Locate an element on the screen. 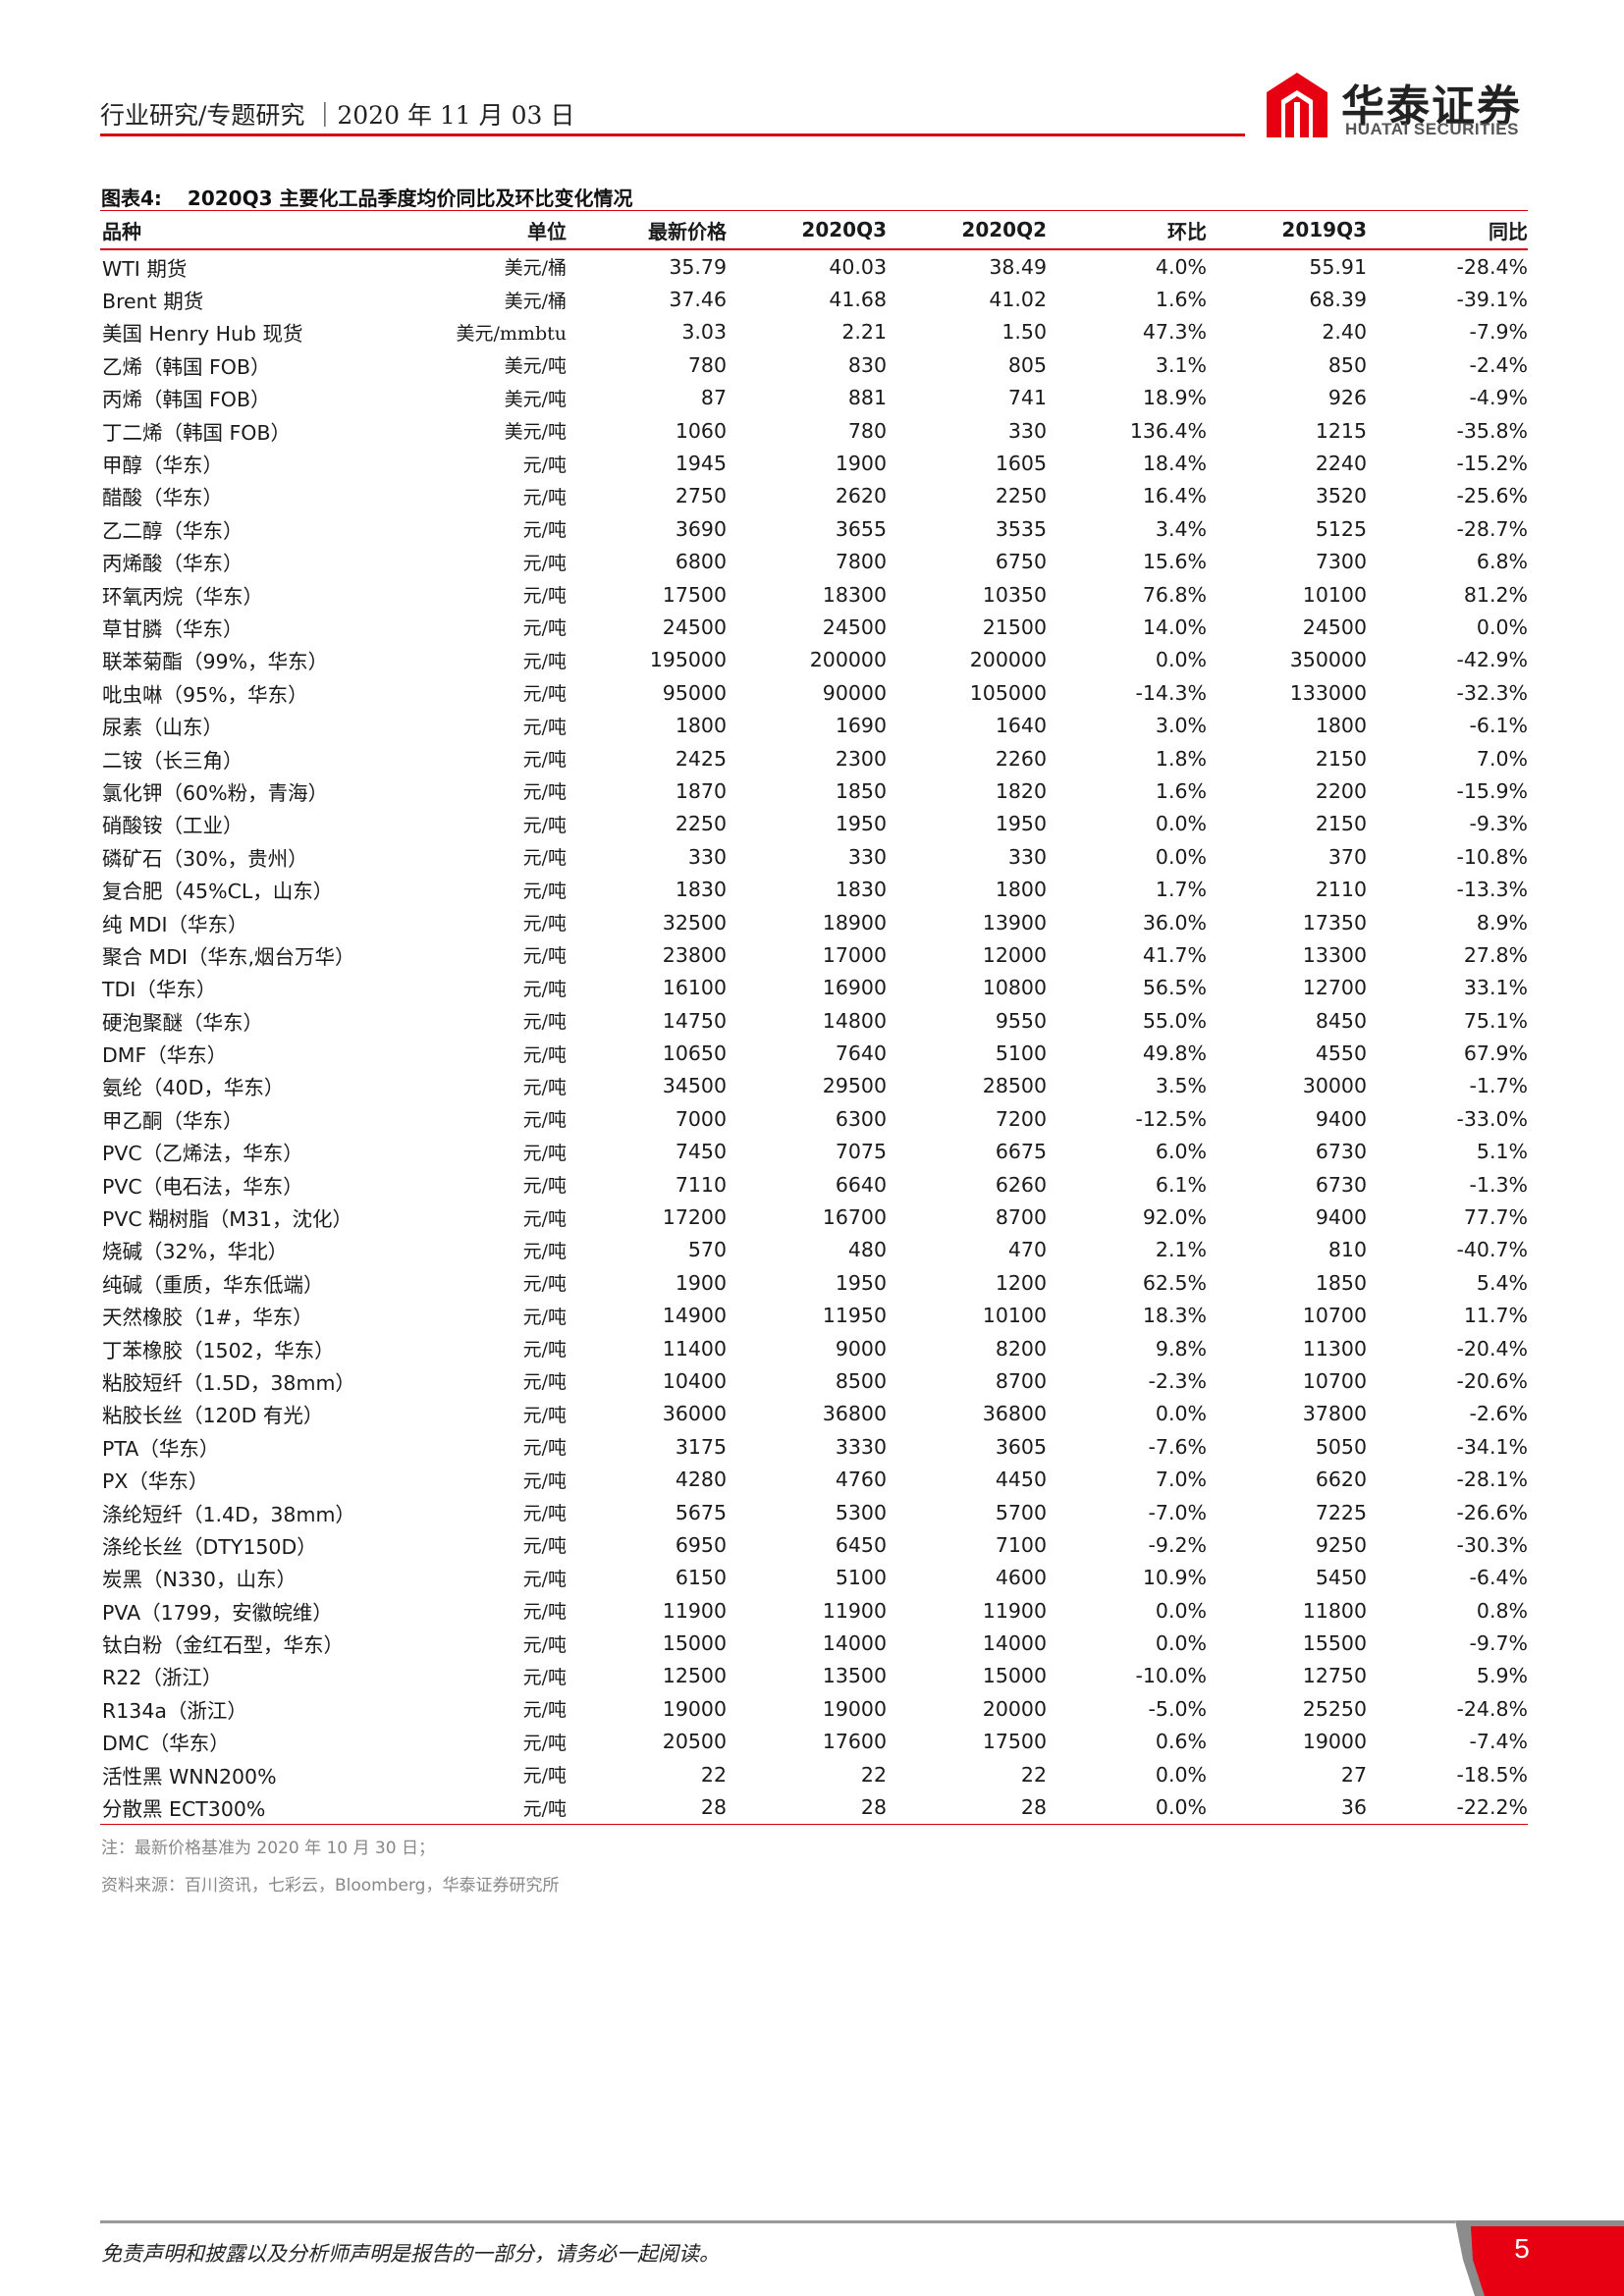  cell-product: 硬泡聚醚（华东） is located at coordinates (182, 1022).